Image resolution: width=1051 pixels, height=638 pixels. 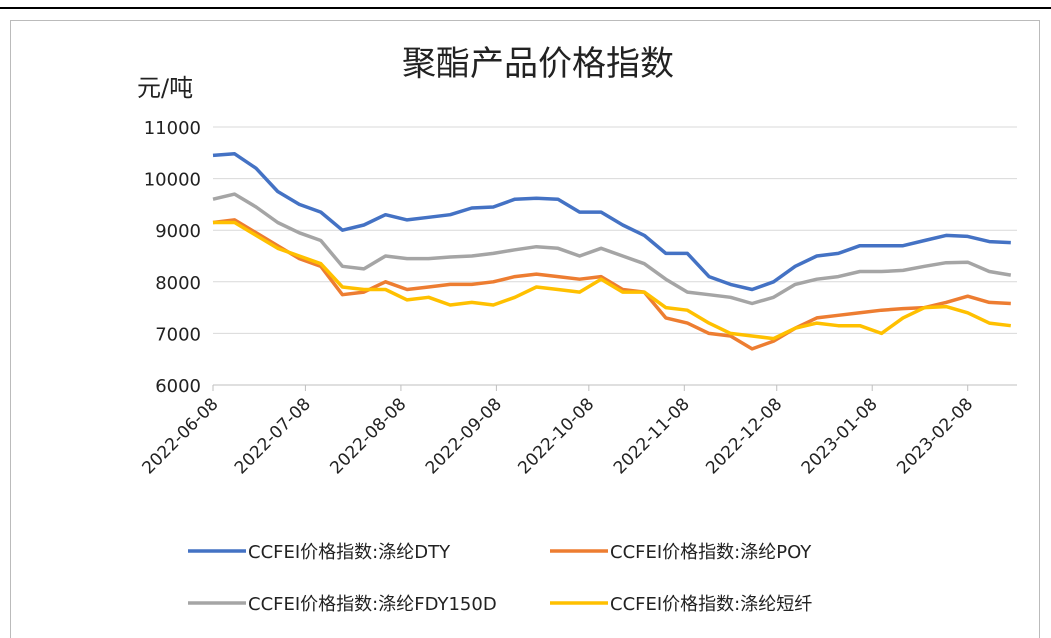 What do you see at coordinates (165, 88) in the screenshot?
I see `y-axis-label: 元/吨` at bounding box center [165, 88].